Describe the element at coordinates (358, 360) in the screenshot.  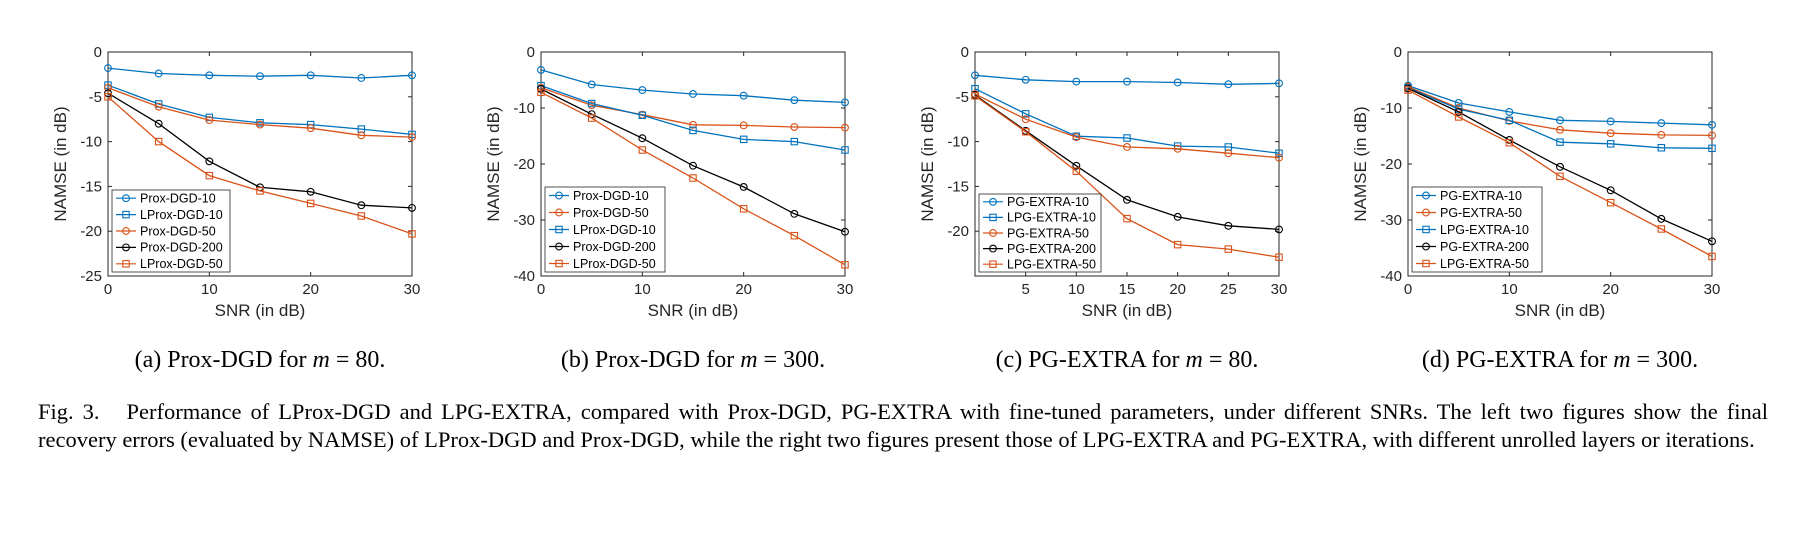
I see `subcaption-value: = 80.` at that location.